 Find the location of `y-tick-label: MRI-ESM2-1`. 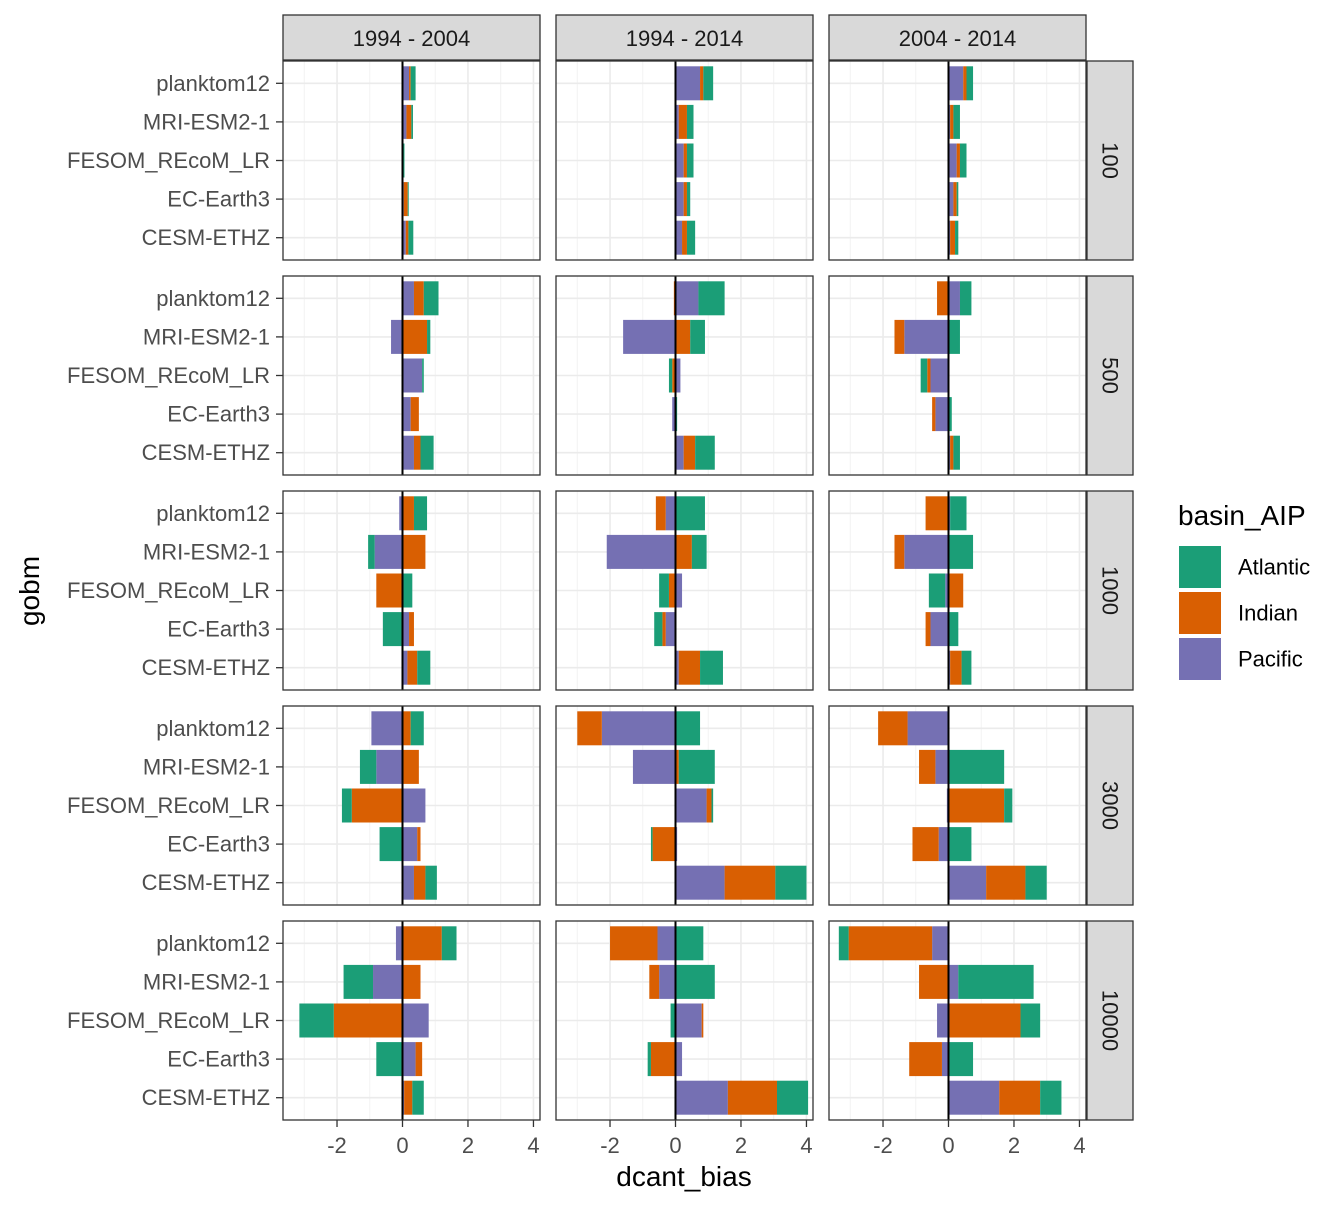

y-tick-label: MRI-ESM2-1 is located at coordinates (206, 551).